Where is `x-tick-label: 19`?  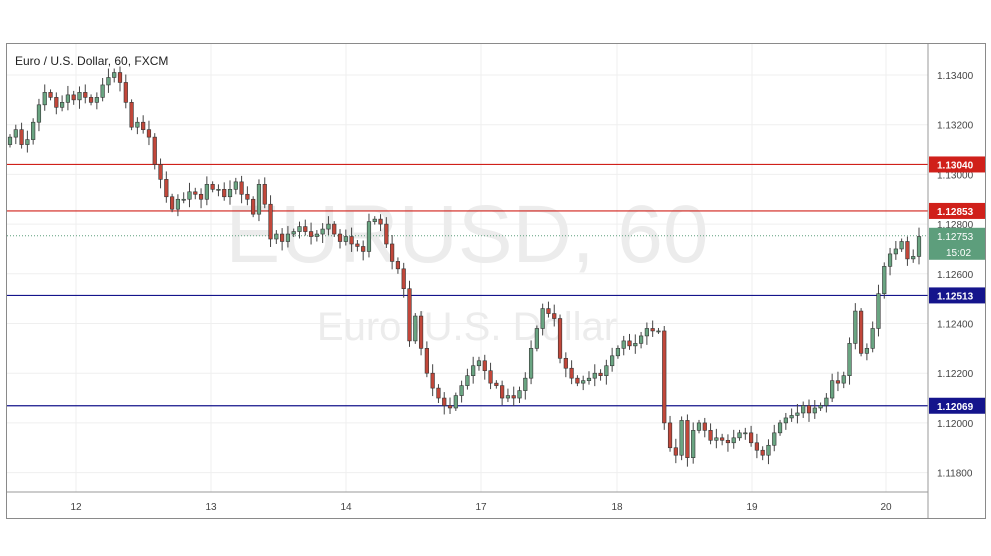 x-tick-label: 19 is located at coordinates (752, 507).